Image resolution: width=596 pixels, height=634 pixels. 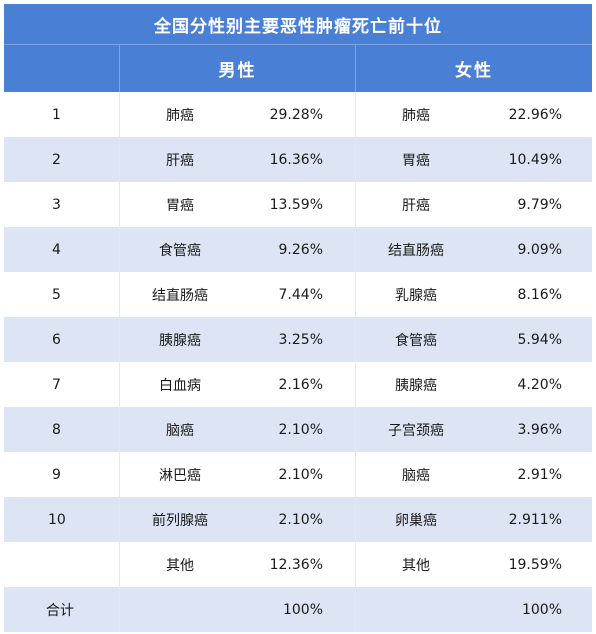 What do you see at coordinates (180, 160) in the screenshot?
I see `male-cancer-name: 肝癌` at bounding box center [180, 160].